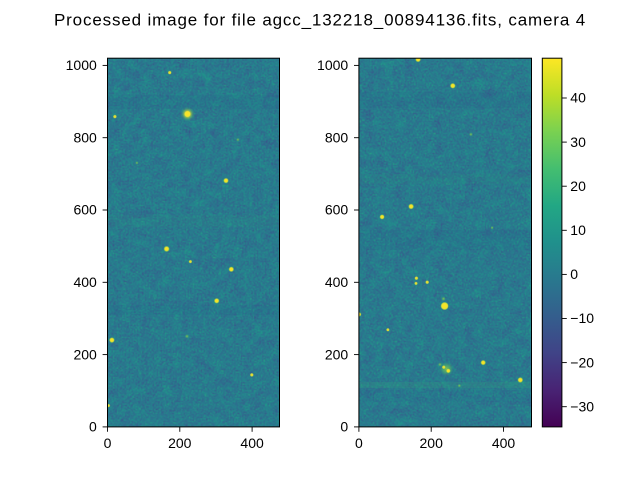 Image resolution: width=640 pixels, height=480 pixels. What do you see at coordinates (578, 98) in the screenshot?
I see `svg-text: 40` at bounding box center [578, 98].